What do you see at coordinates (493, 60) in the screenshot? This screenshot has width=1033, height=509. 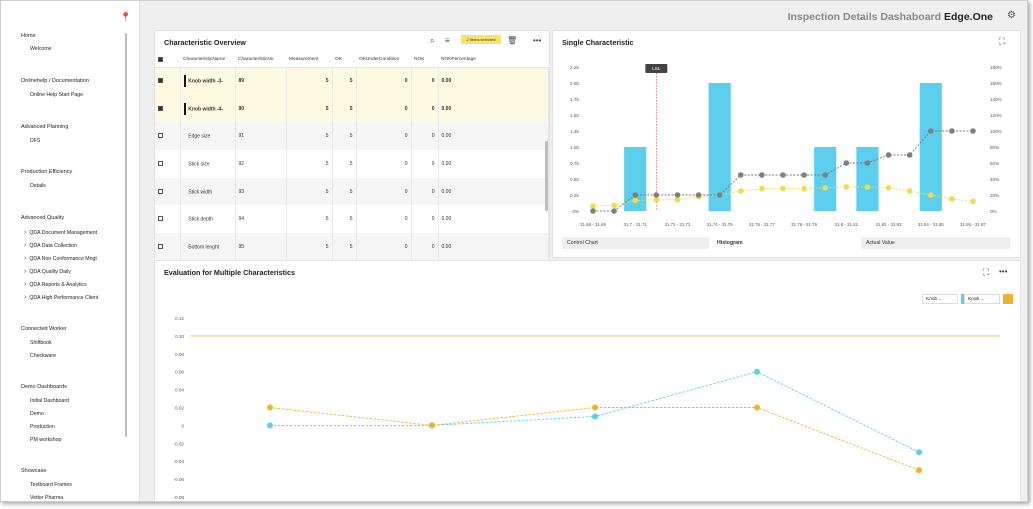 I see `col-header: NOKPercentage` at bounding box center [493, 60].